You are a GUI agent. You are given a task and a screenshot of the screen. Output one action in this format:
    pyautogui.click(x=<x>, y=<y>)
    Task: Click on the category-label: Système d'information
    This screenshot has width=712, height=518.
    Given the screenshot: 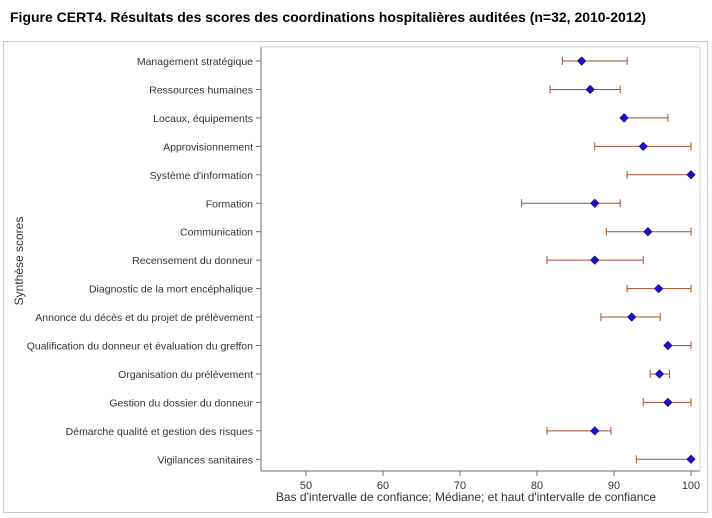 What is the action you would take?
    pyautogui.click(x=201, y=176)
    